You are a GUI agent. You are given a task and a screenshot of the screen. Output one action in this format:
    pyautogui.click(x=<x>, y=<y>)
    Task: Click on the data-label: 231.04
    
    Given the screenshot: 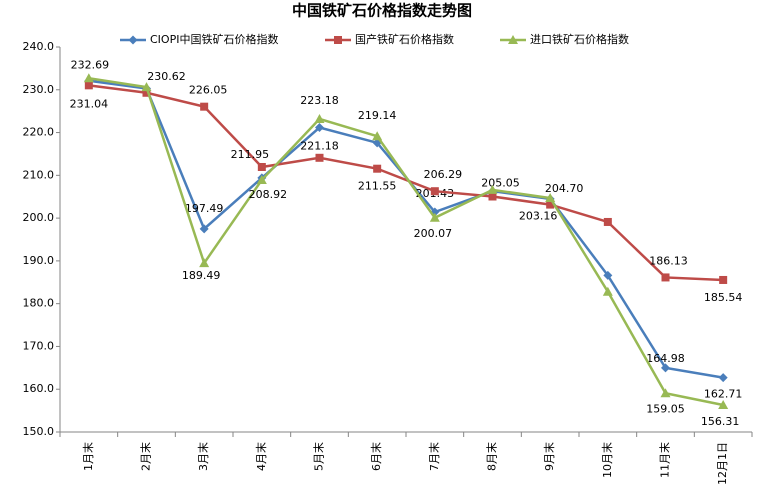 What is the action you would take?
    pyautogui.click(x=89, y=103)
    